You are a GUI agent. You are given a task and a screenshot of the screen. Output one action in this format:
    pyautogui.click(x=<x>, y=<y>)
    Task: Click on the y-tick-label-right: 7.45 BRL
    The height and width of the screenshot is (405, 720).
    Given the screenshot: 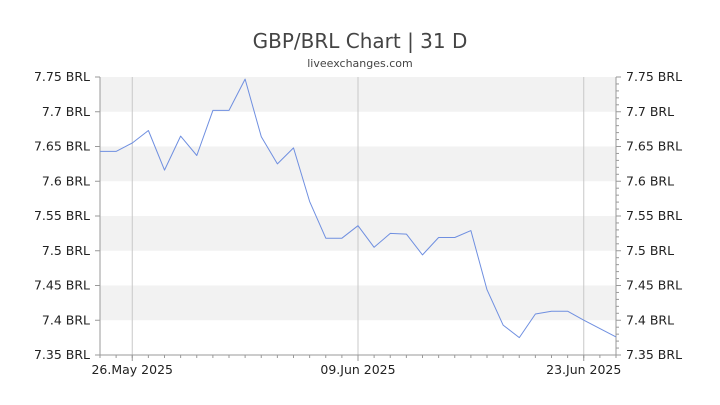 What is the action you would take?
    pyautogui.click(x=654, y=285)
    